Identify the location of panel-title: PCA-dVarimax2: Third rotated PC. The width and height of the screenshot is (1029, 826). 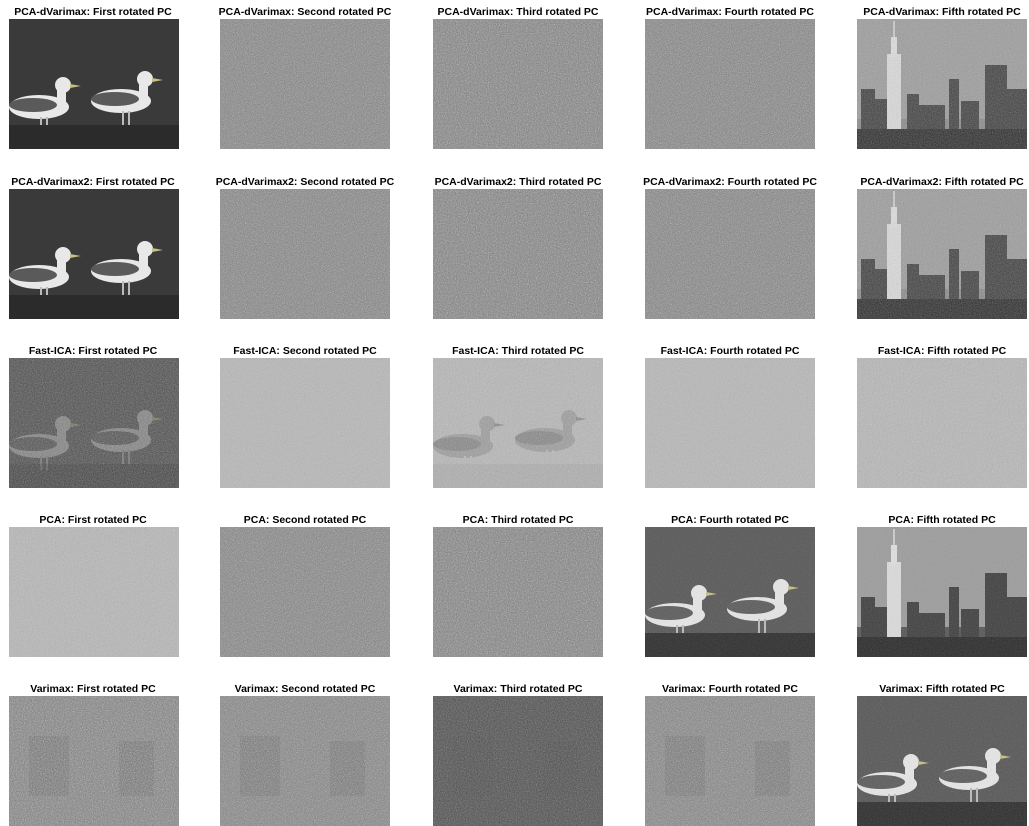
(518, 182).